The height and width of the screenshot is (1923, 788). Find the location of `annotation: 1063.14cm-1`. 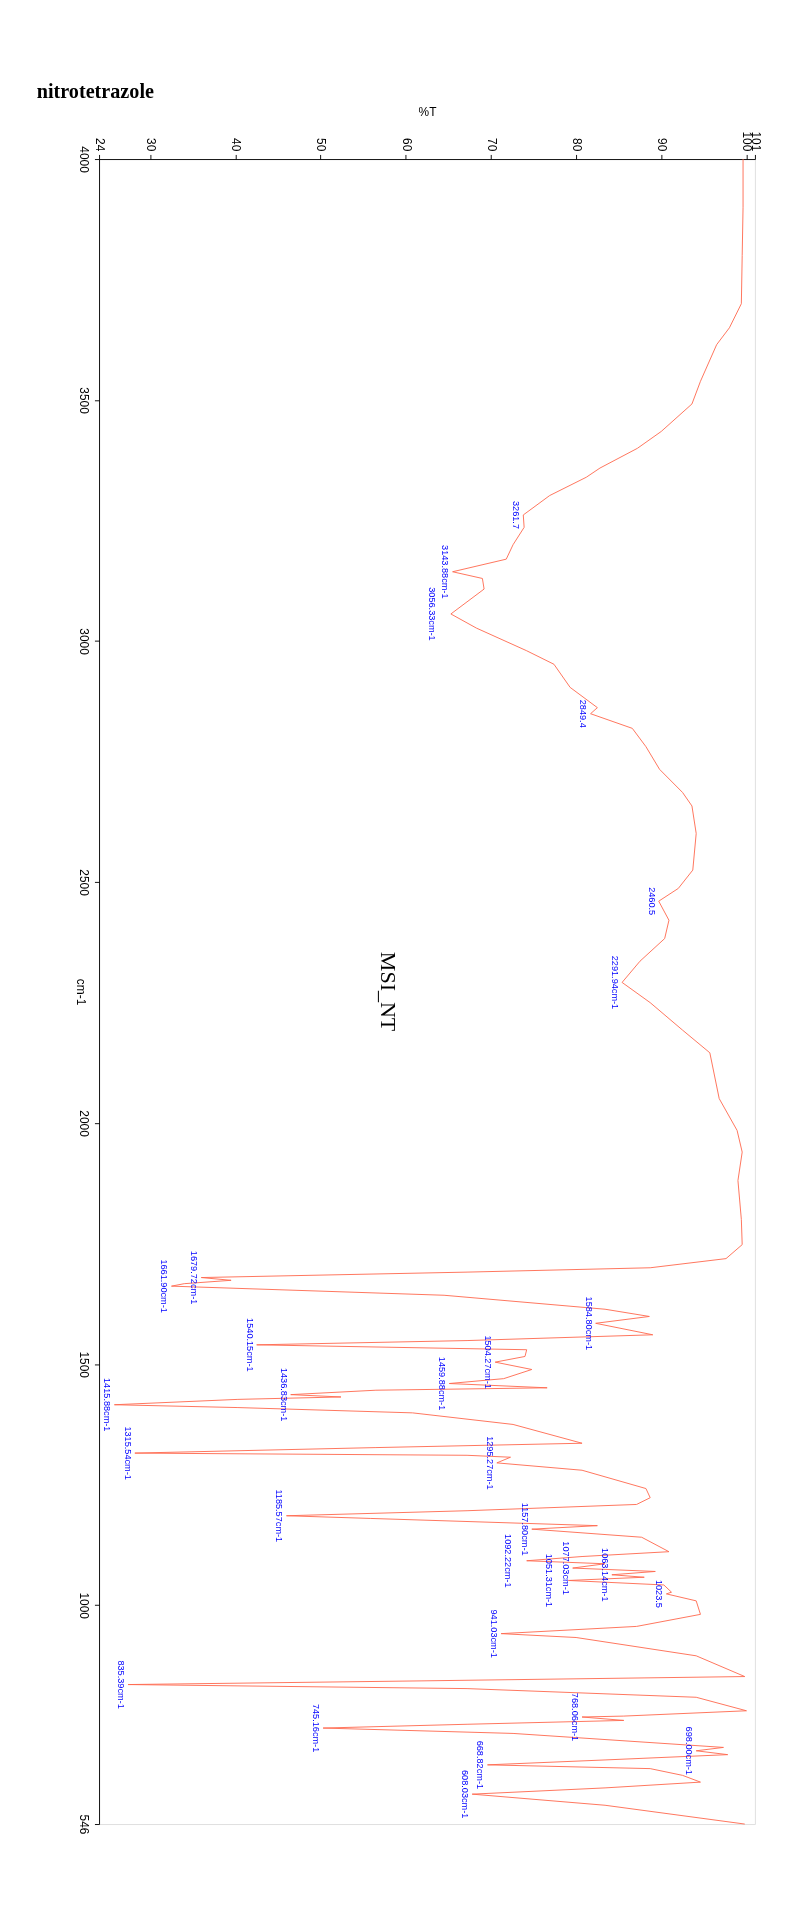

annotation: 1063.14cm-1 is located at coordinates (604, 1575).